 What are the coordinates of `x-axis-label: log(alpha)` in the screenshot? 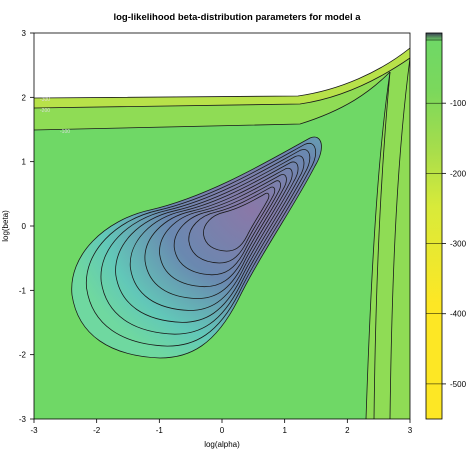 It's located at (222, 444).